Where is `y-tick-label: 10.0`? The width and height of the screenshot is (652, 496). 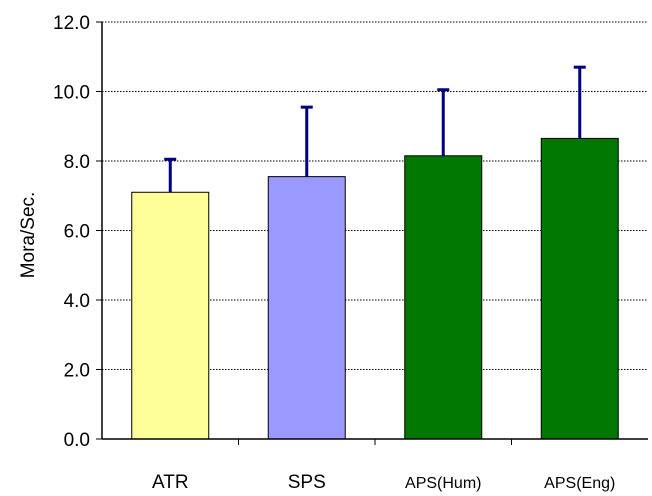
y-tick-label: 10.0 is located at coordinates (71, 93).